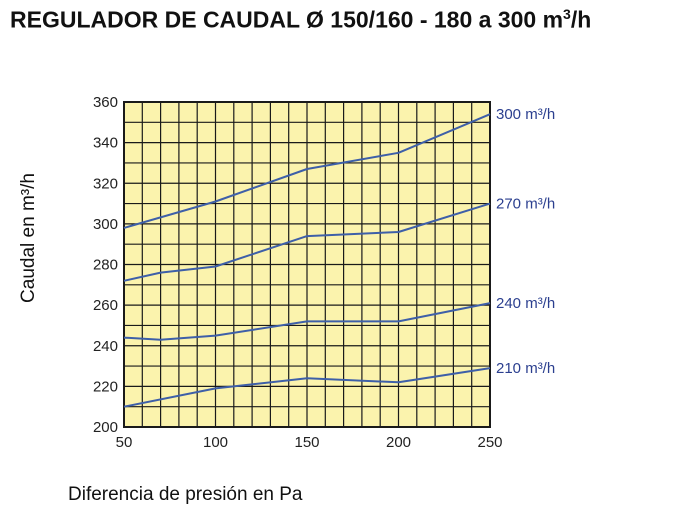 This screenshot has width=698, height=512. What do you see at coordinates (525, 114) in the screenshot?
I see `series-label: 300 m³/h` at bounding box center [525, 114].